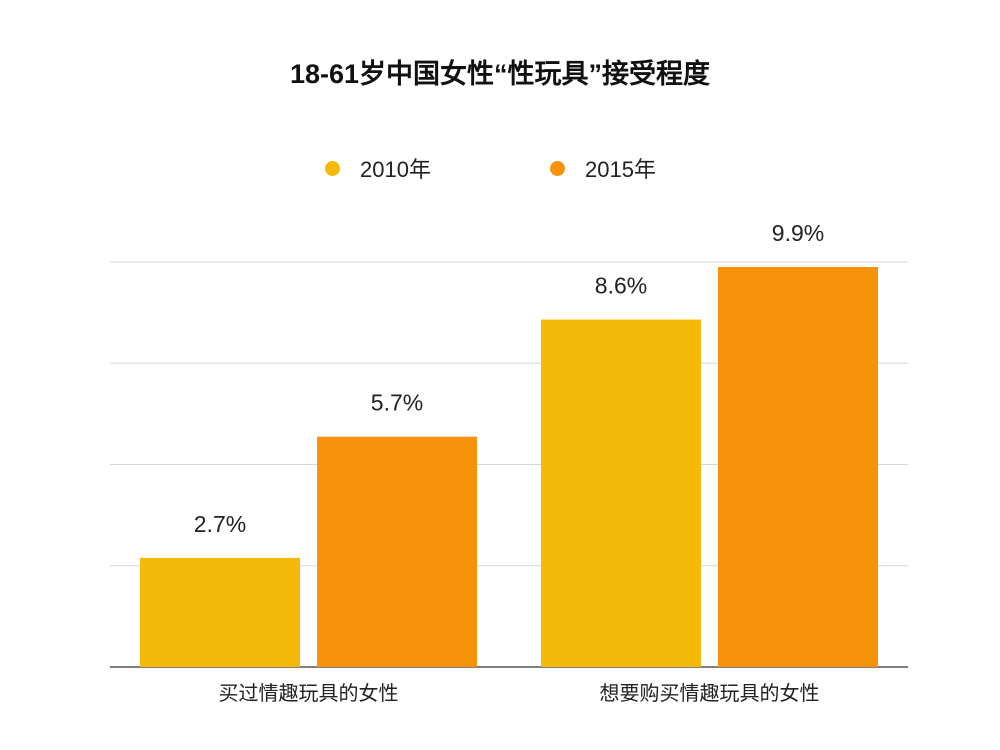 This screenshot has width=1000, height=750. I want to click on x-tick-label: 想要购买情趣玩具的女性, so click(710, 693).